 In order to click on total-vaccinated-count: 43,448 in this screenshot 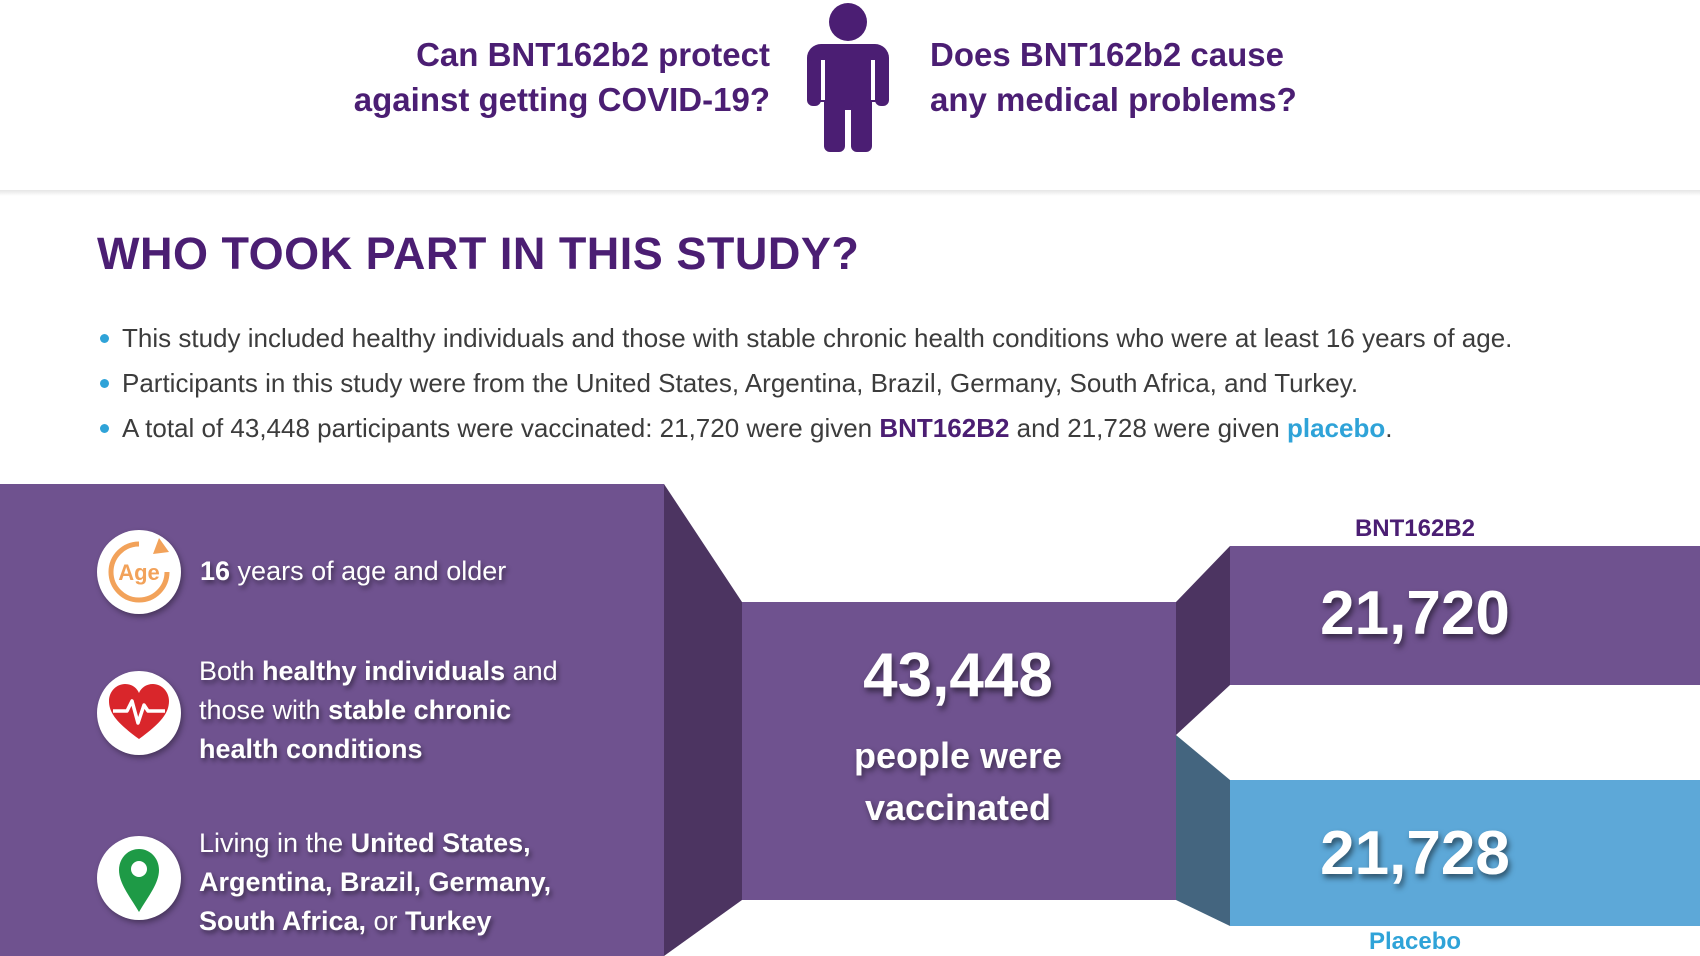, I will do `click(958, 675)`.